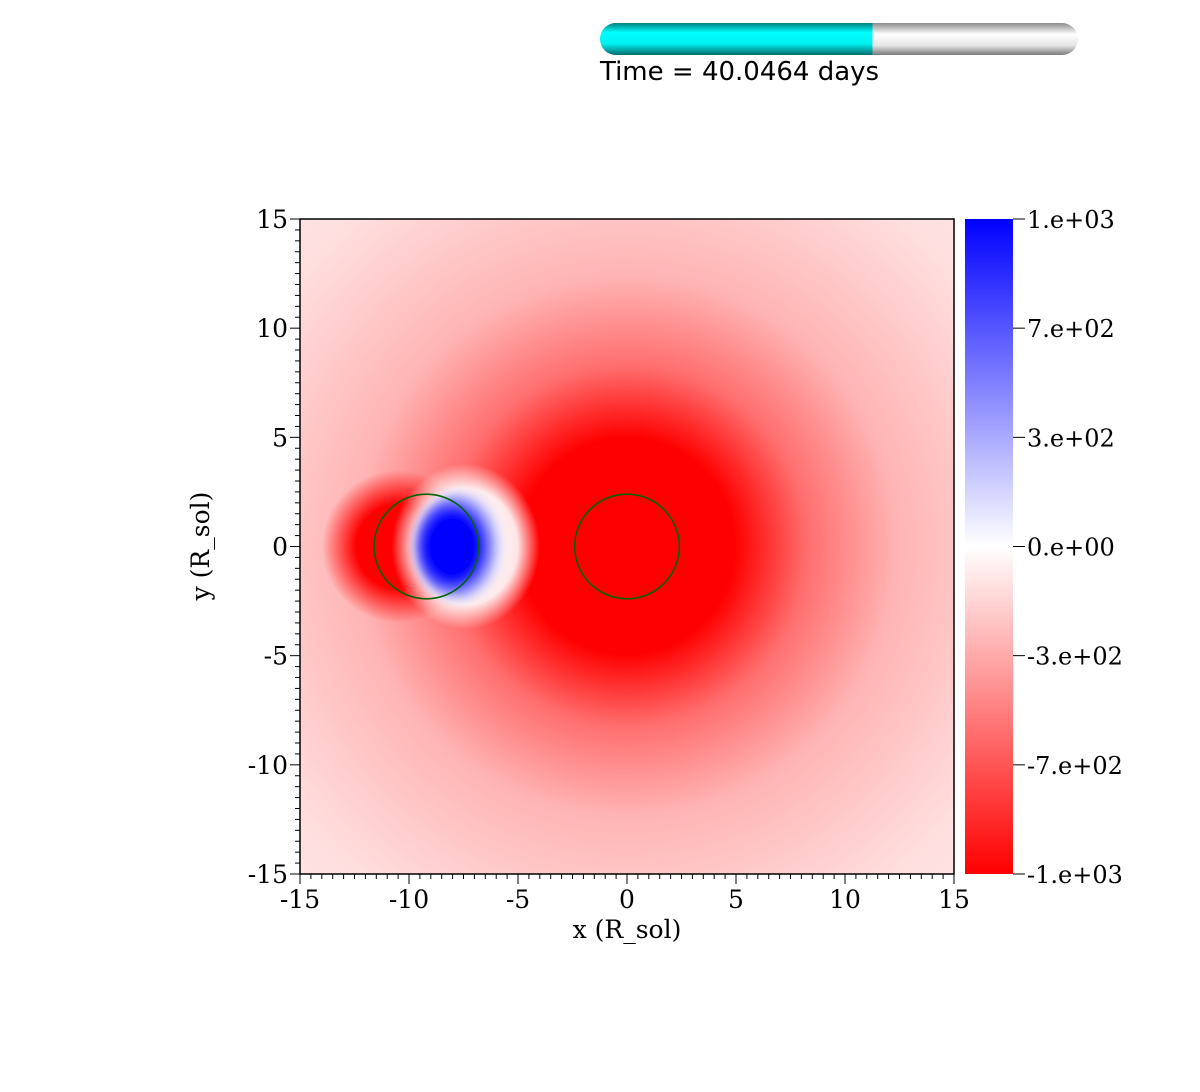 The width and height of the screenshot is (1200, 1092). I want to click on y-tick-label: 5, so click(280, 437).